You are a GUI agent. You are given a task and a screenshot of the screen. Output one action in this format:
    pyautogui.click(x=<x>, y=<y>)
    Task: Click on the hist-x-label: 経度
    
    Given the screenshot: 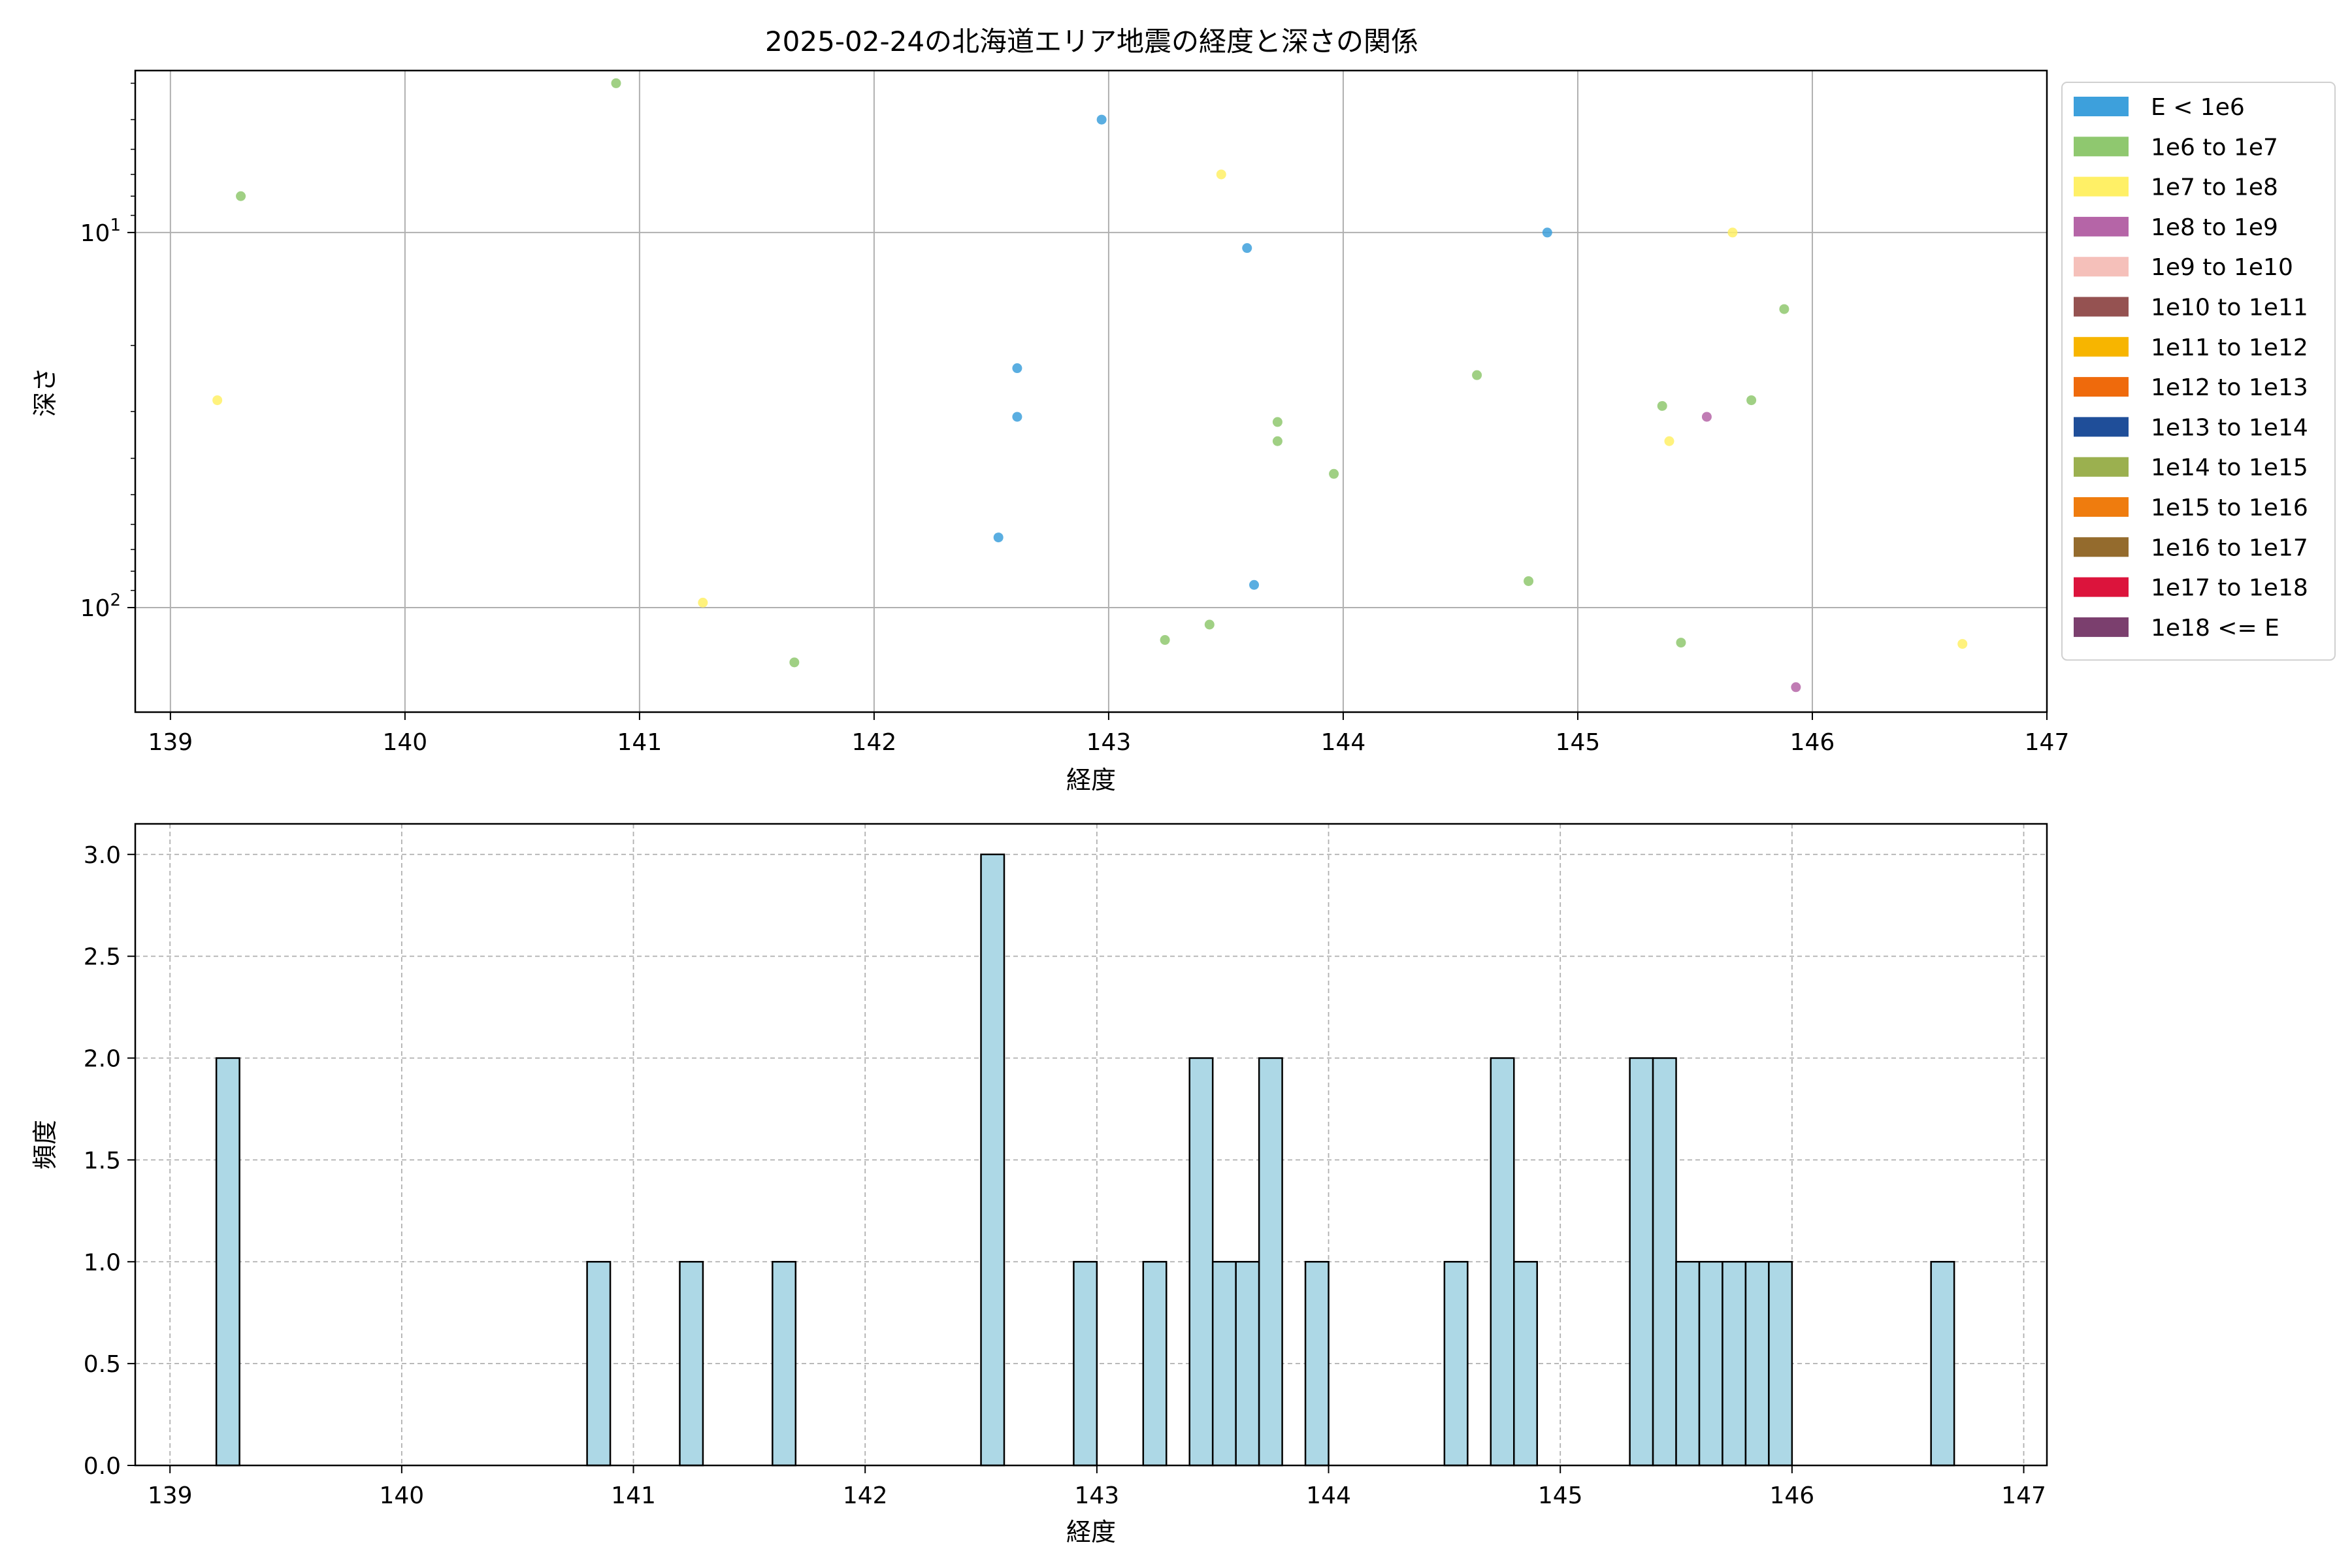 What is the action you would take?
    pyautogui.click(x=1091, y=1532)
    